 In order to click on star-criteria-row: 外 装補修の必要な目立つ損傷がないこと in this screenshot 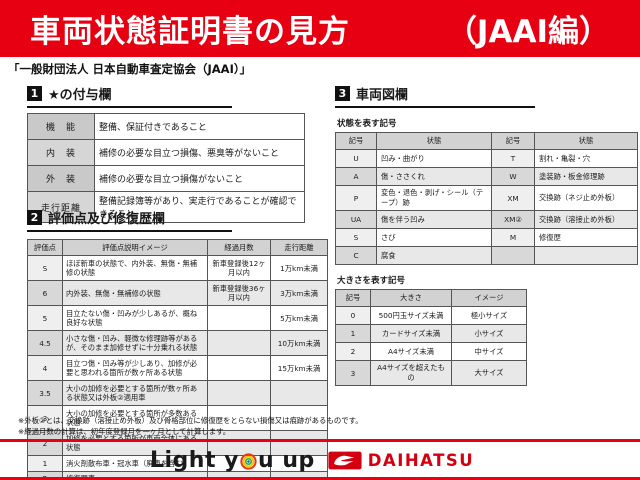, I will do `click(166, 178)`.